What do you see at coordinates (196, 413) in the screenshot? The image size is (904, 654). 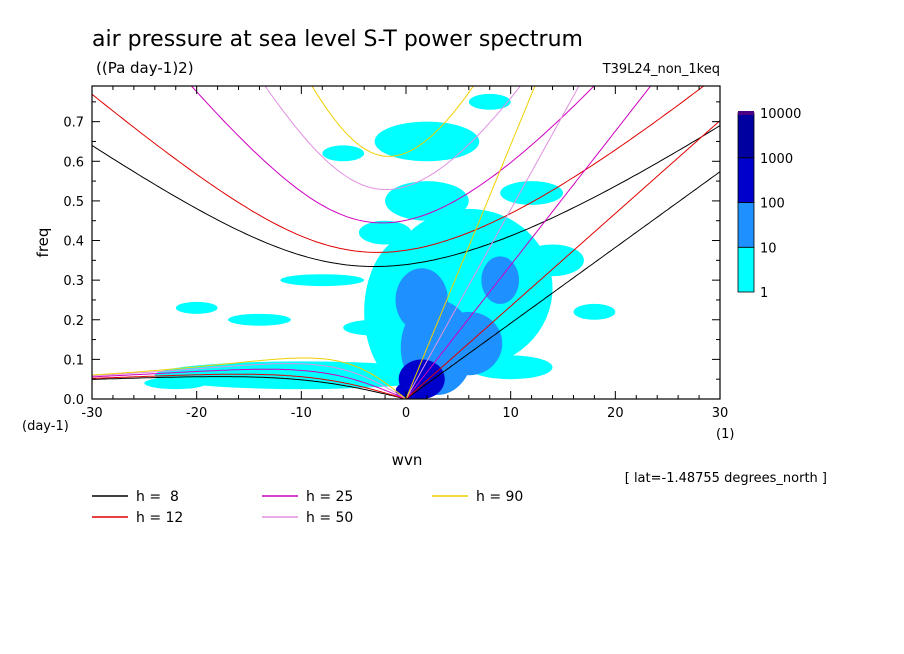 I see `x-tick-label: -20` at bounding box center [196, 413].